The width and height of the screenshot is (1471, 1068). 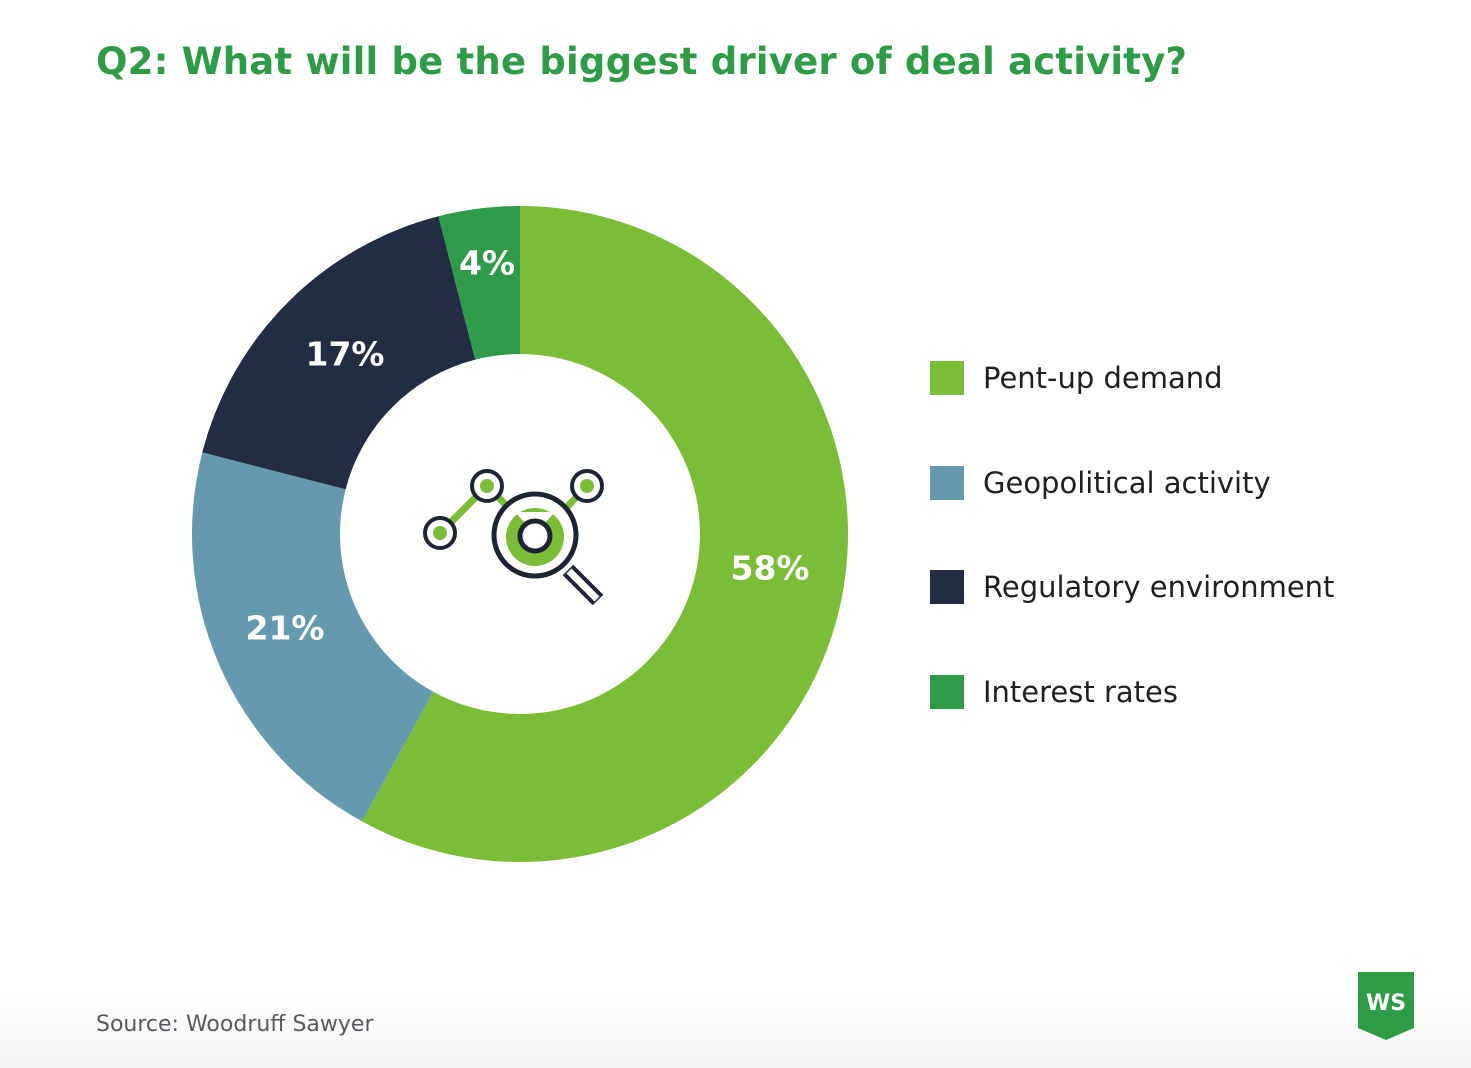 I want to click on legend-item-geopolitical-activity: Geopolitical activity, so click(x=1132, y=483).